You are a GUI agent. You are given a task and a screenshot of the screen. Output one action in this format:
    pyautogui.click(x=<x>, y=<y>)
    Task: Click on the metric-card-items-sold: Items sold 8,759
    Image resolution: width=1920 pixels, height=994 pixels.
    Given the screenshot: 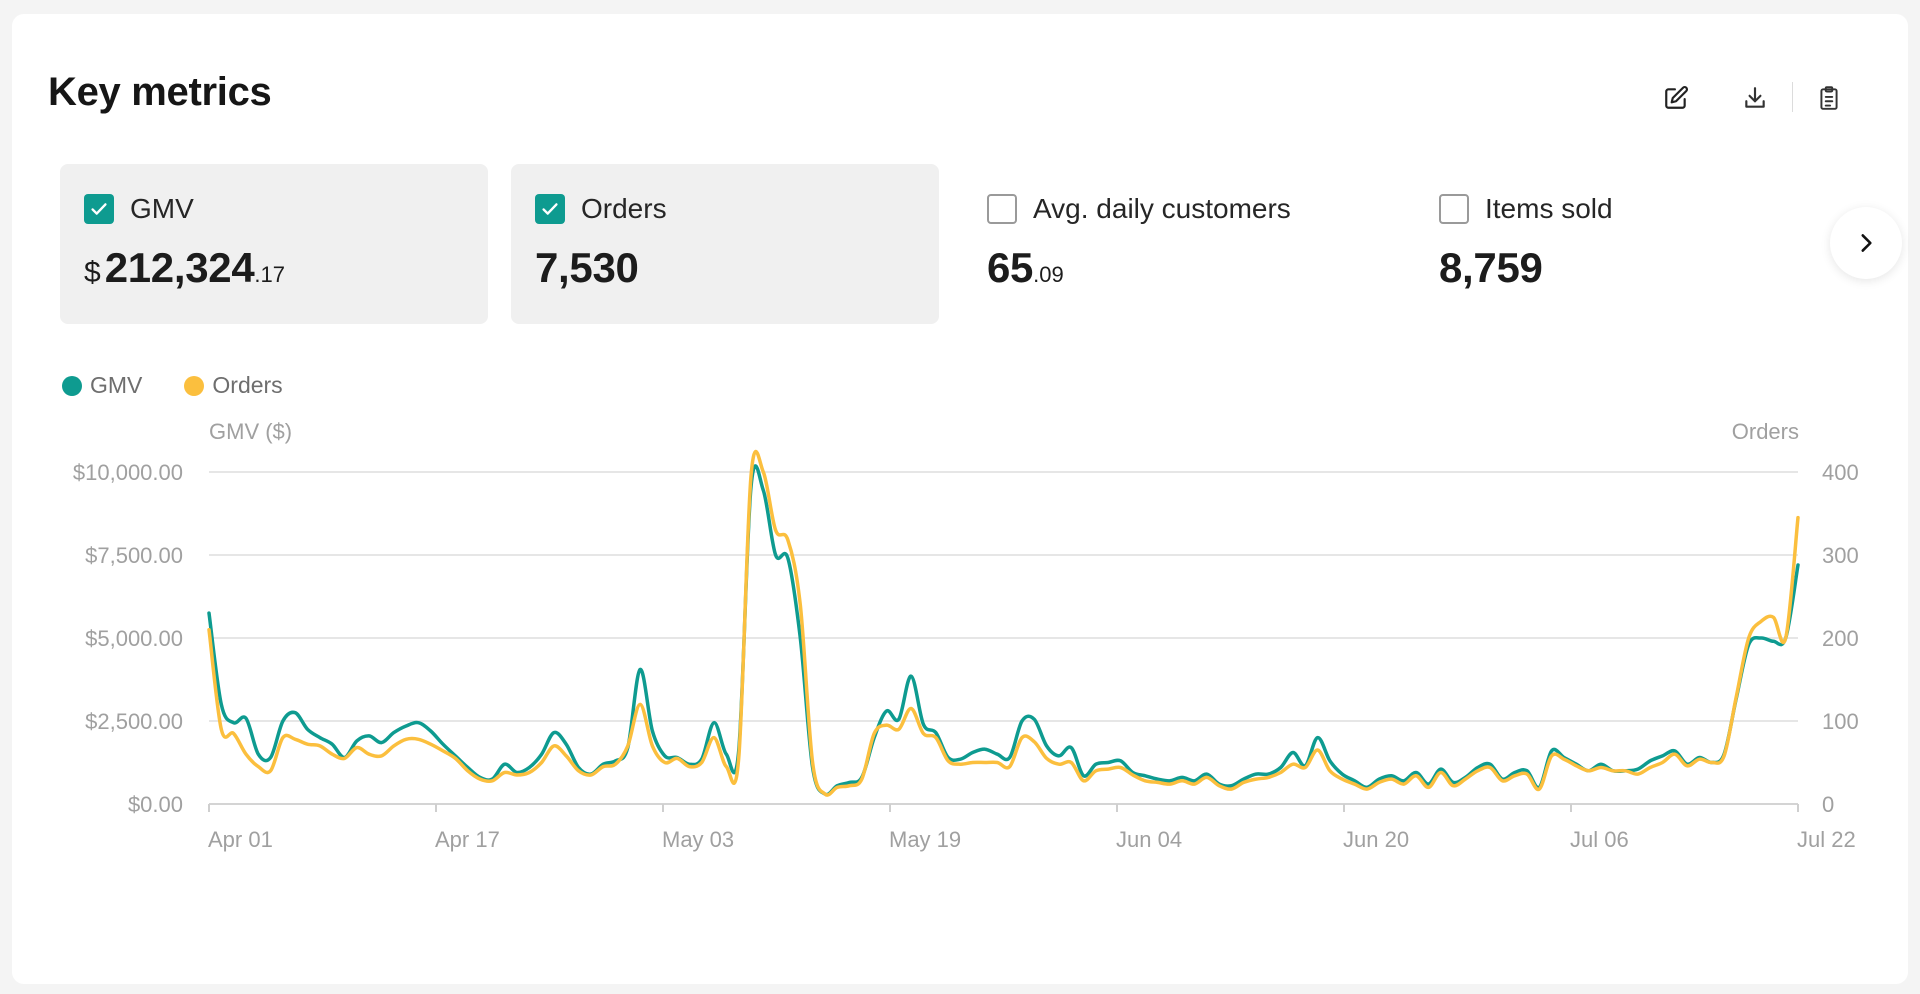 What is the action you would take?
    pyautogui.click(x=1629, y=244)
    